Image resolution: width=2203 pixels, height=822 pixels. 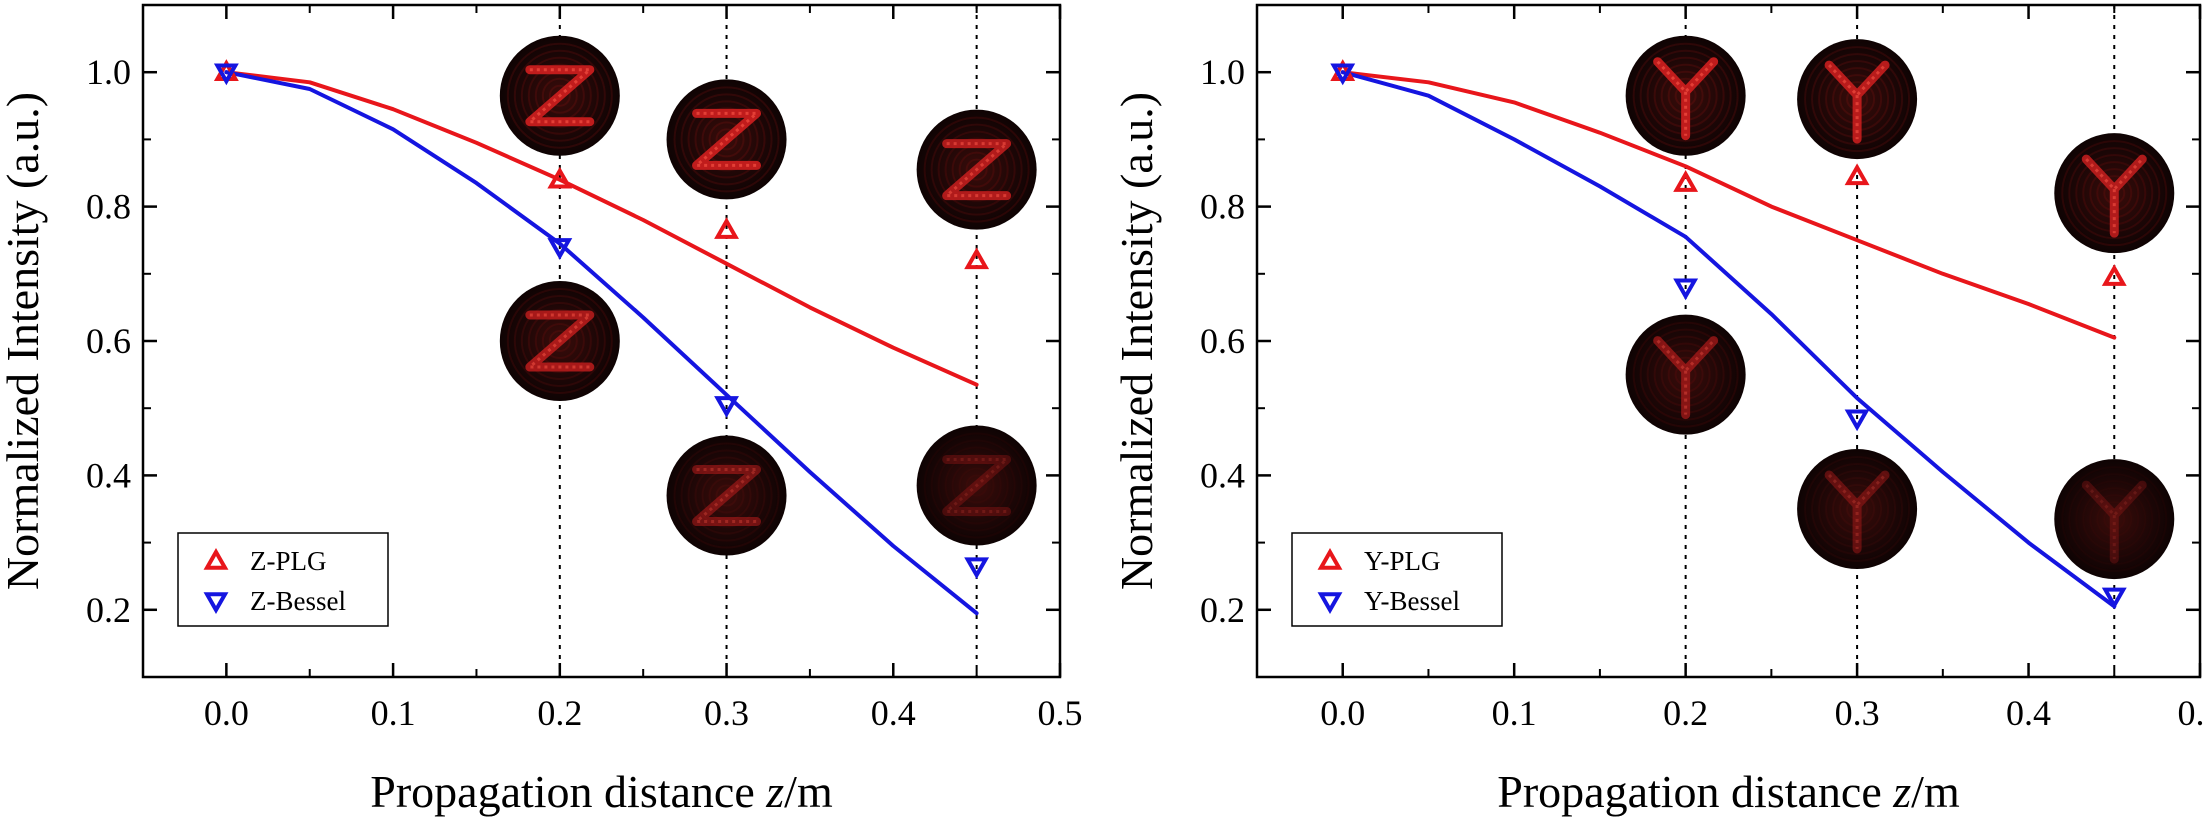 I want to click on x-tick-label: 0.2, so click(x=559, y=713).